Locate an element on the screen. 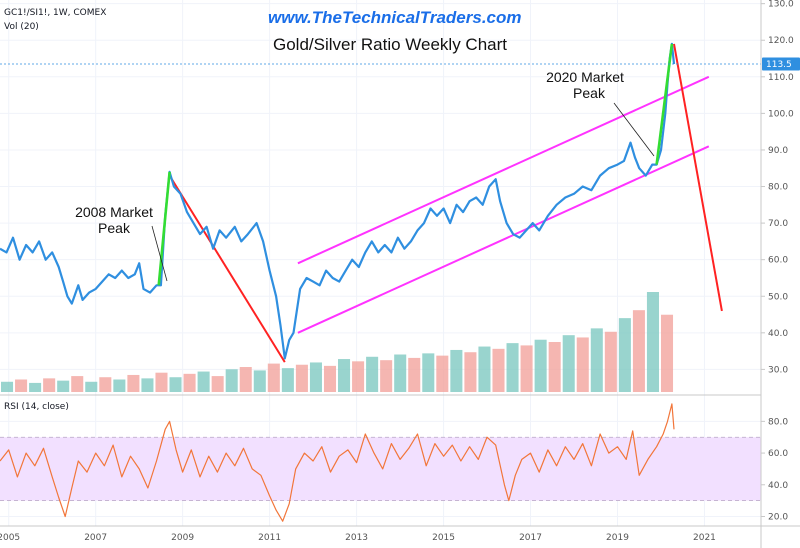  symbol-line: GC1!/SI1!, 1W, COMEX is located at coordinates (55, 13).